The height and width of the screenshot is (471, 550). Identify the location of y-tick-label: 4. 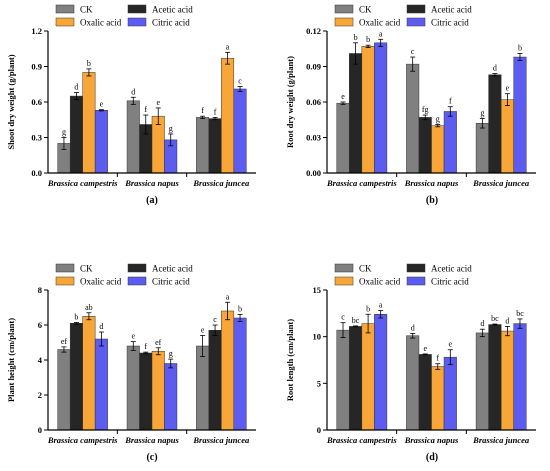
(40, 360).